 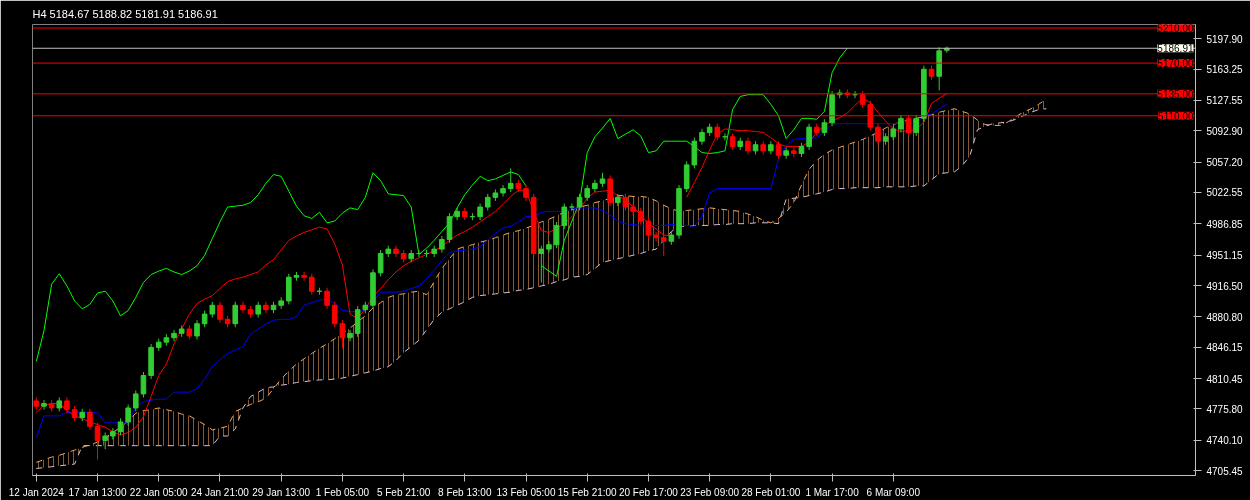 I want to click on x-tick-label: 1 Mar 17:00, so click(x=832, y=492).